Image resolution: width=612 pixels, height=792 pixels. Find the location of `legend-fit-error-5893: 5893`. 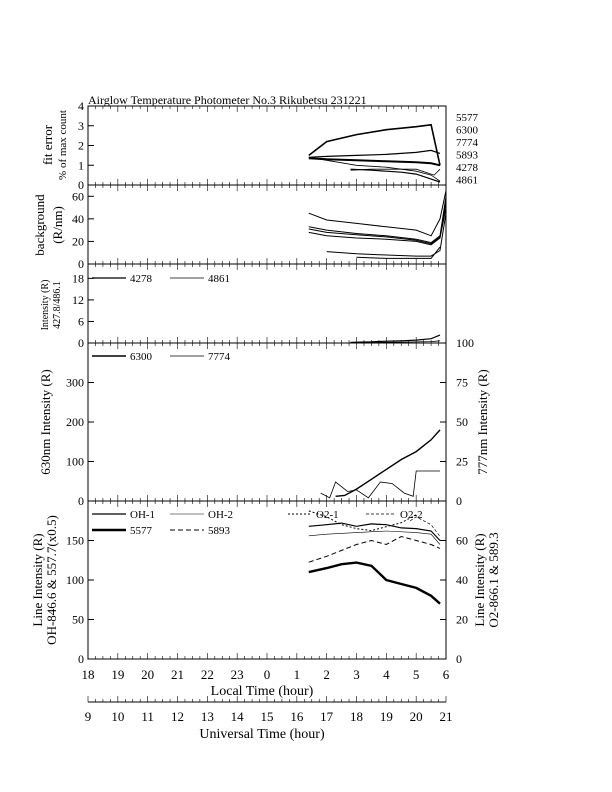

legend-fit-error-5893: 5893 is located at coordinates (467, 156).